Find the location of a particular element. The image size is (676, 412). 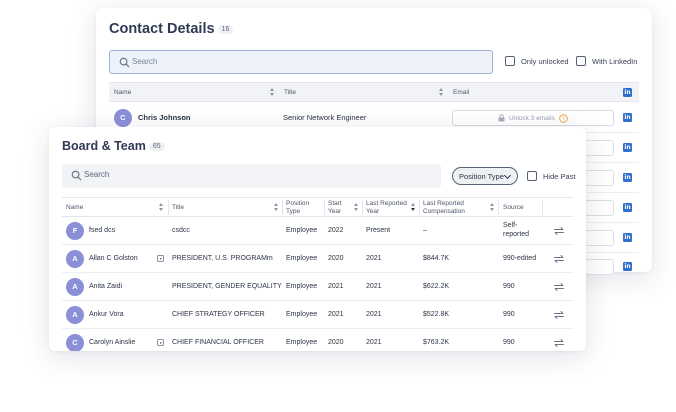

help-circle-icon: ? is located at coordinates (563, 118).